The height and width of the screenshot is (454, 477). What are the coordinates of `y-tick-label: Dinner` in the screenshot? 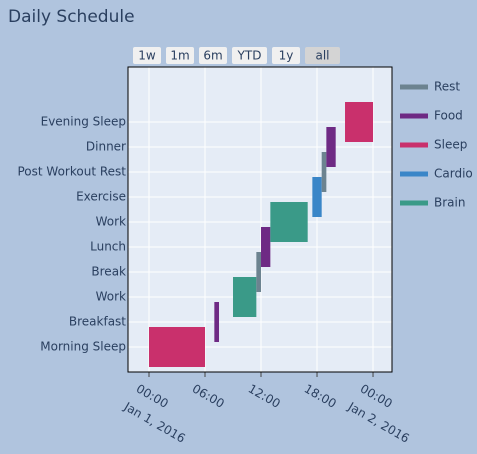 It's located at (106, 147).